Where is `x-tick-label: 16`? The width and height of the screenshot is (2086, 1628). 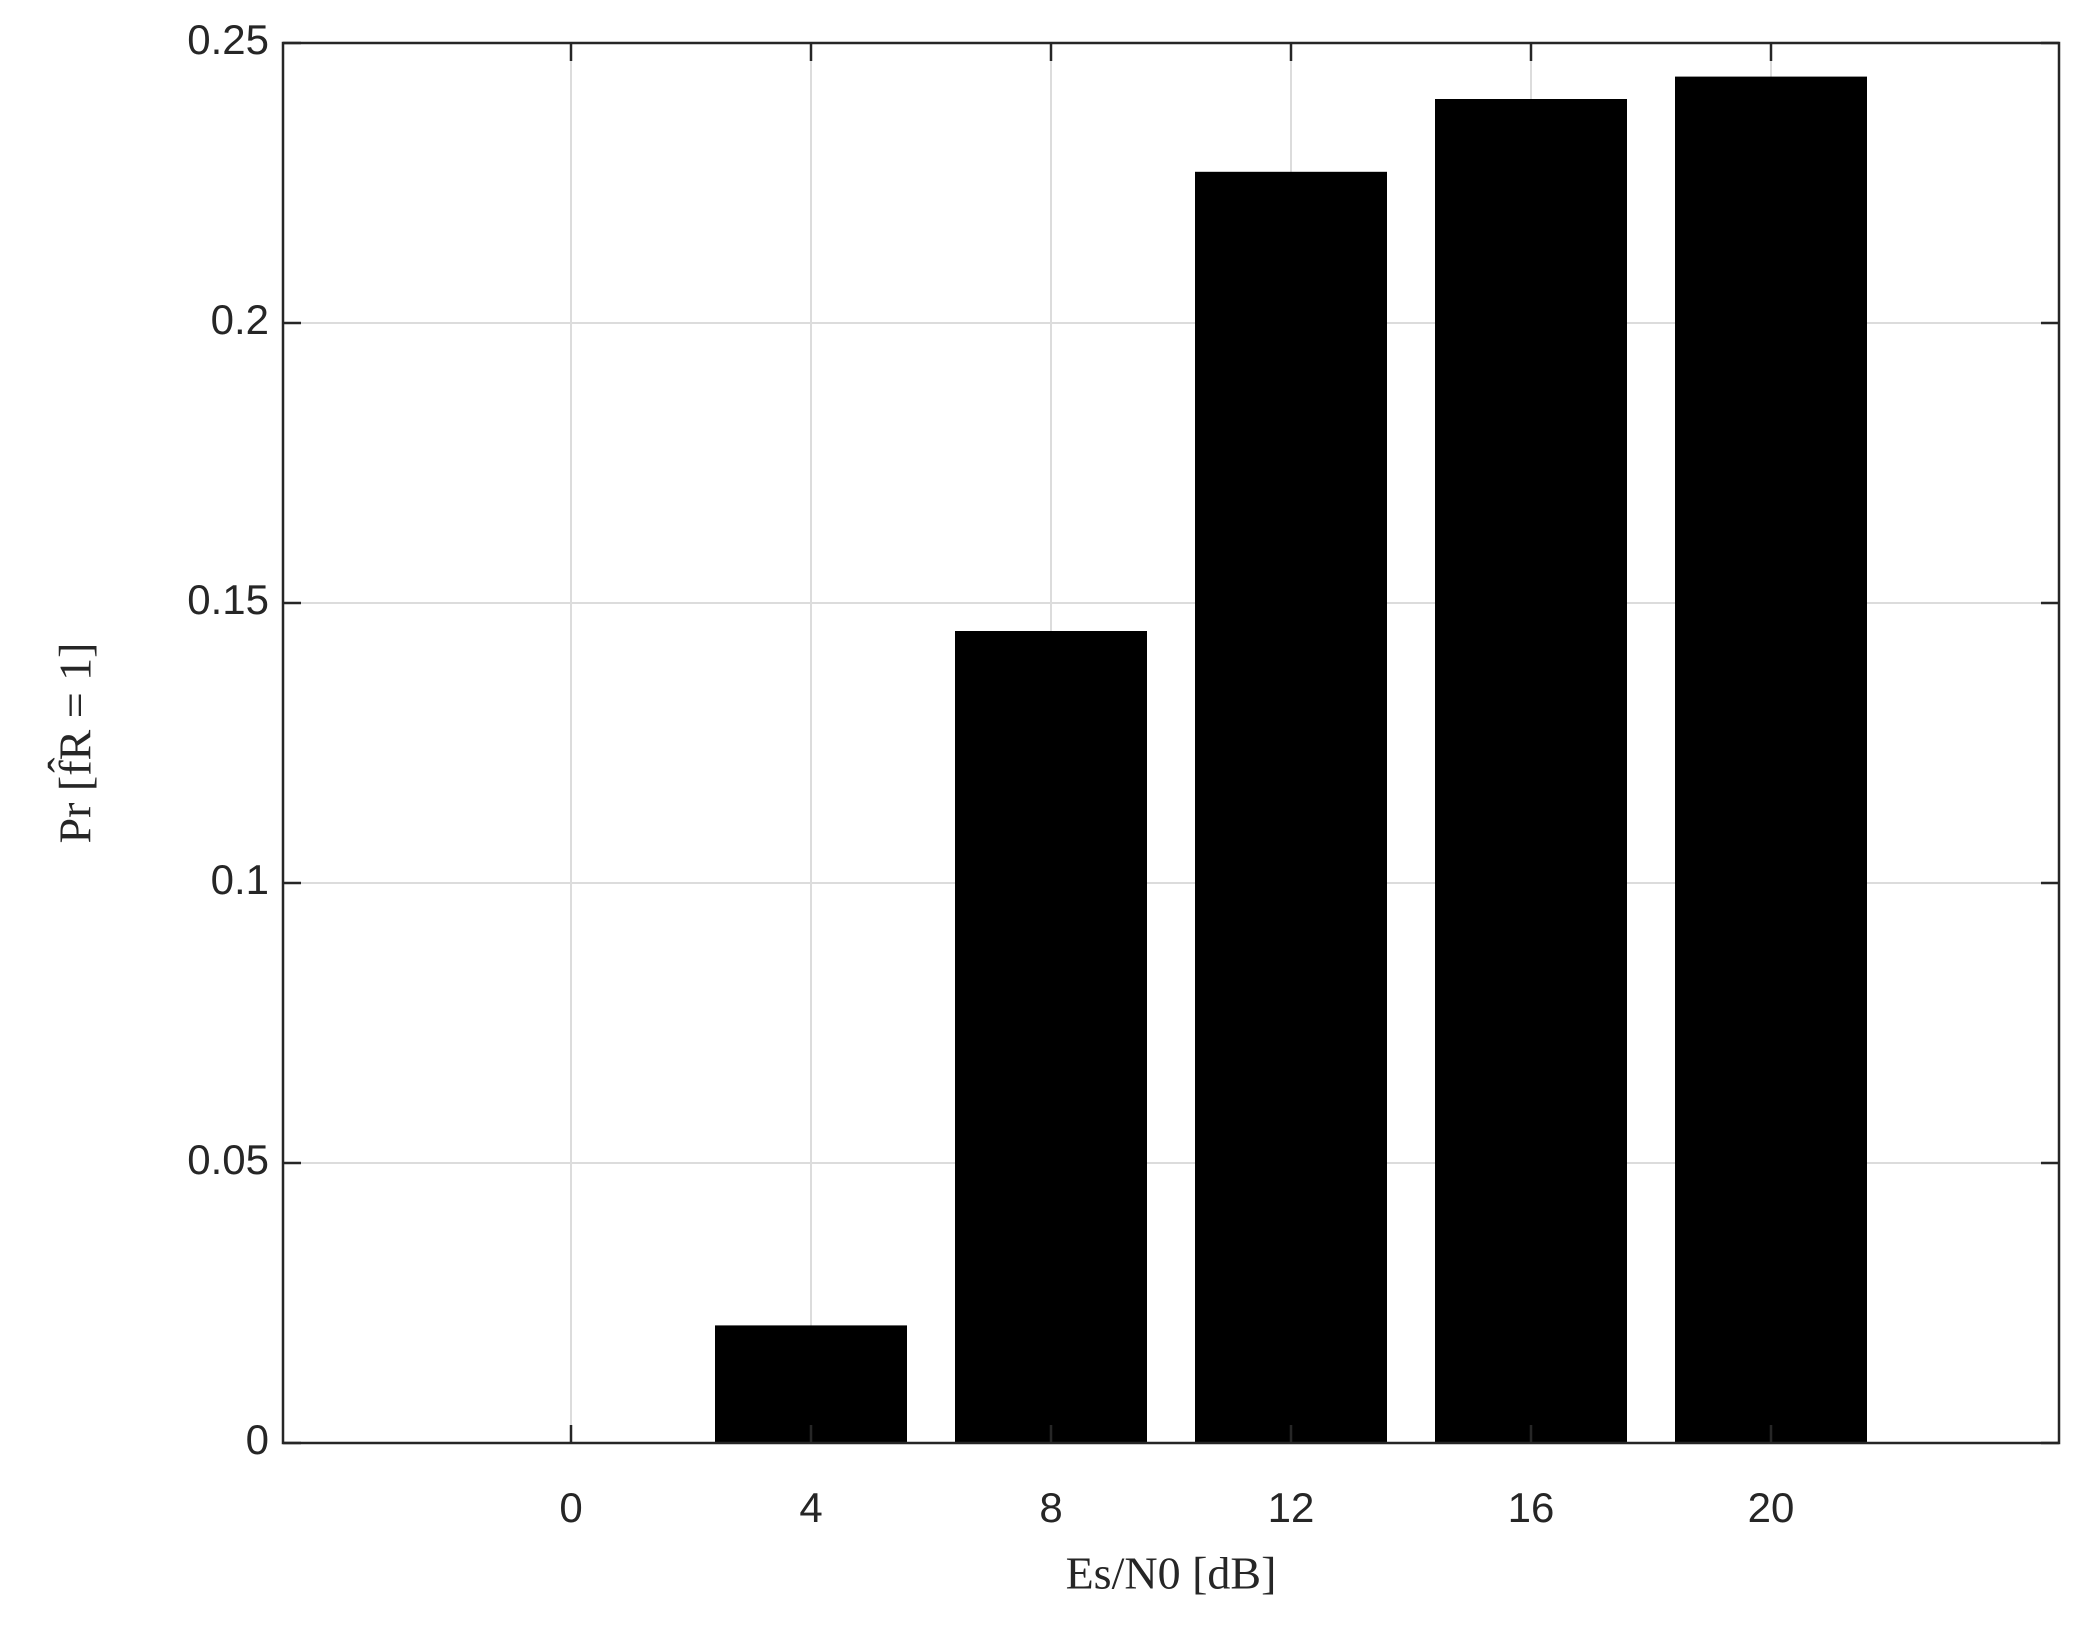 x-tick-label: 16 is located at coordinates (1531, 1507).